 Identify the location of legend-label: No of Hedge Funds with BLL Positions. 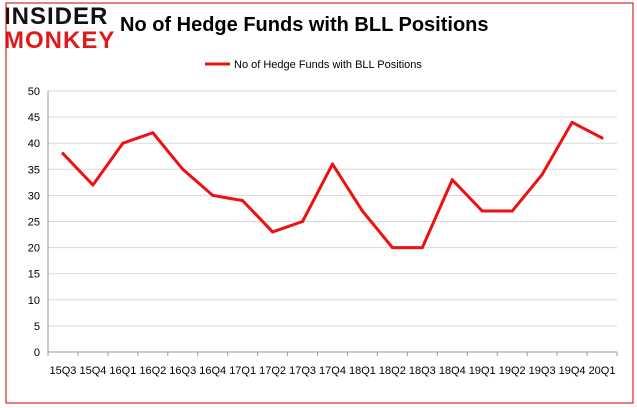
(328, 65).